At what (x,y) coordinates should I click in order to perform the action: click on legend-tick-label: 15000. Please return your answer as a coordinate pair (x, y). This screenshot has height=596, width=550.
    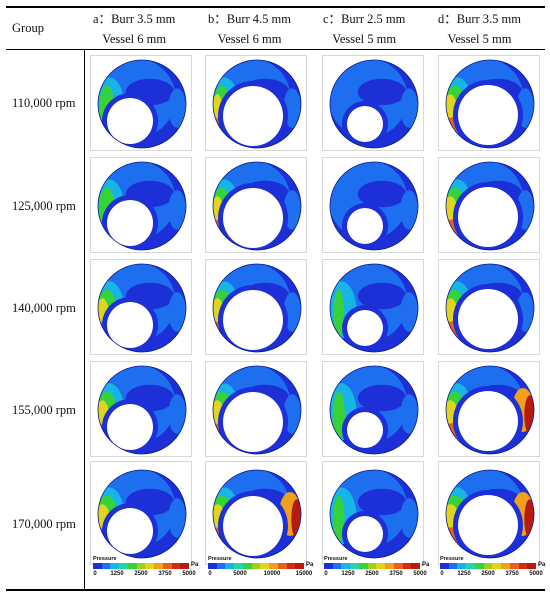
    Looking at the image, I should click on (304, 574).